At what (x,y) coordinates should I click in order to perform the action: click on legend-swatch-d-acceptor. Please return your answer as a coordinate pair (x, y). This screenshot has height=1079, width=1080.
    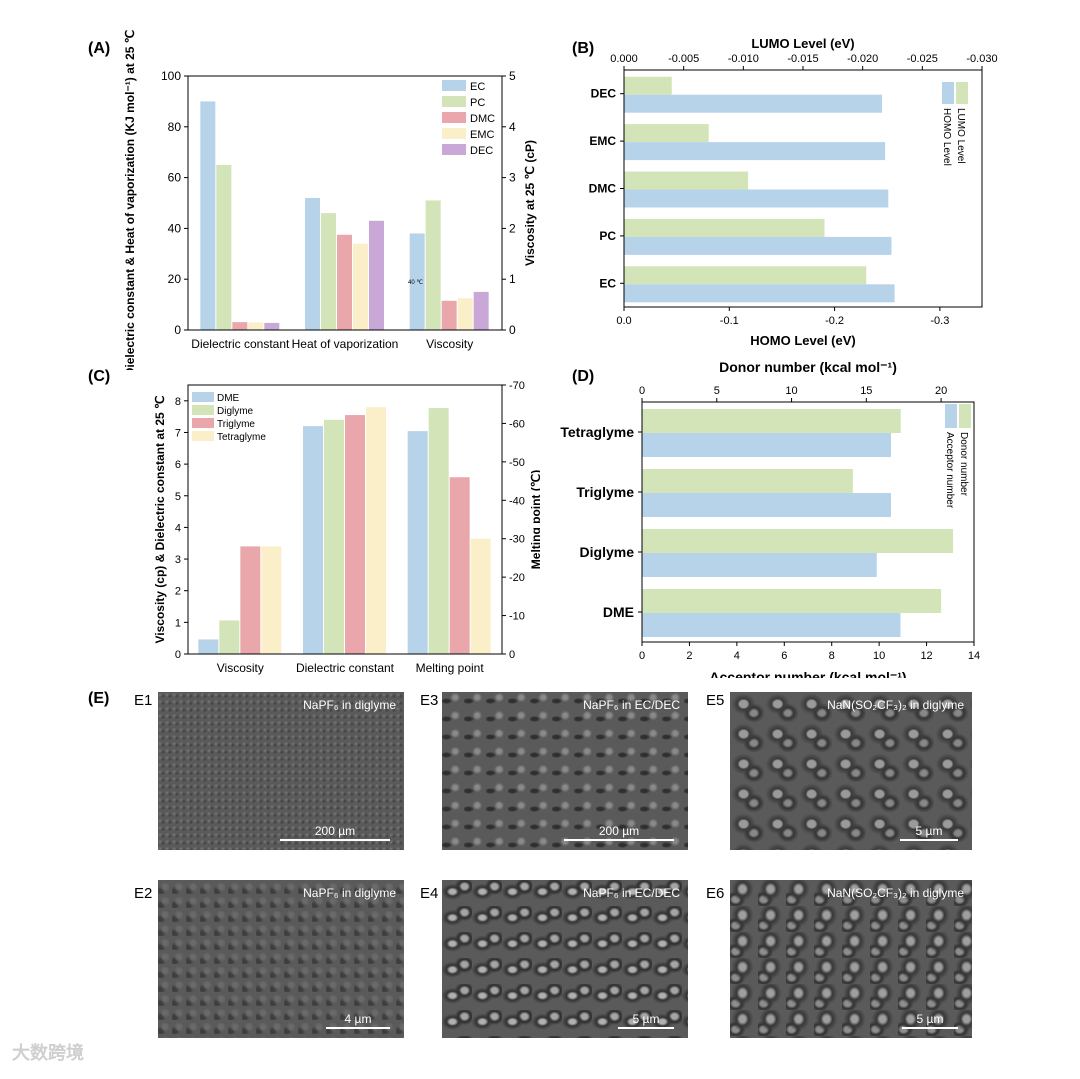
    Looking at the image, I should click on (951, 416).